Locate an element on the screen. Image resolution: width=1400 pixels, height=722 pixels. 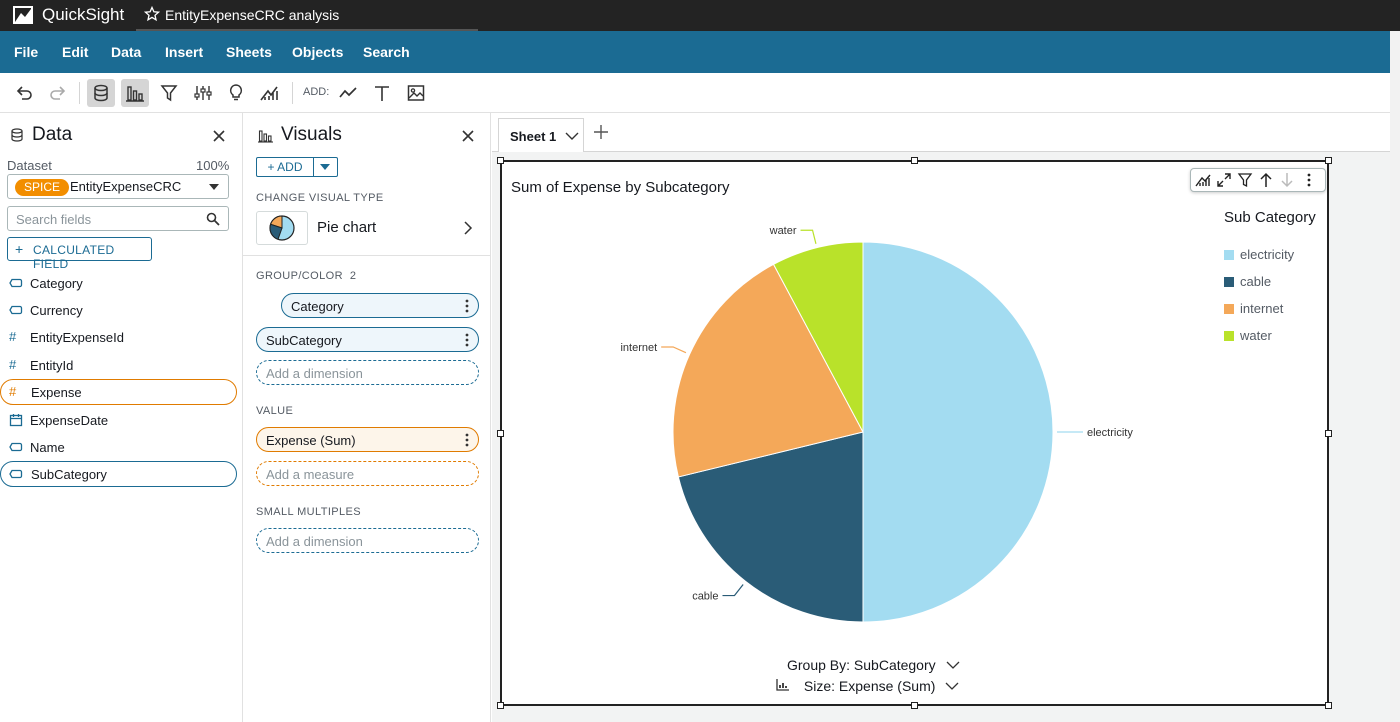
parameters-button is located at coordinates (203, 93).